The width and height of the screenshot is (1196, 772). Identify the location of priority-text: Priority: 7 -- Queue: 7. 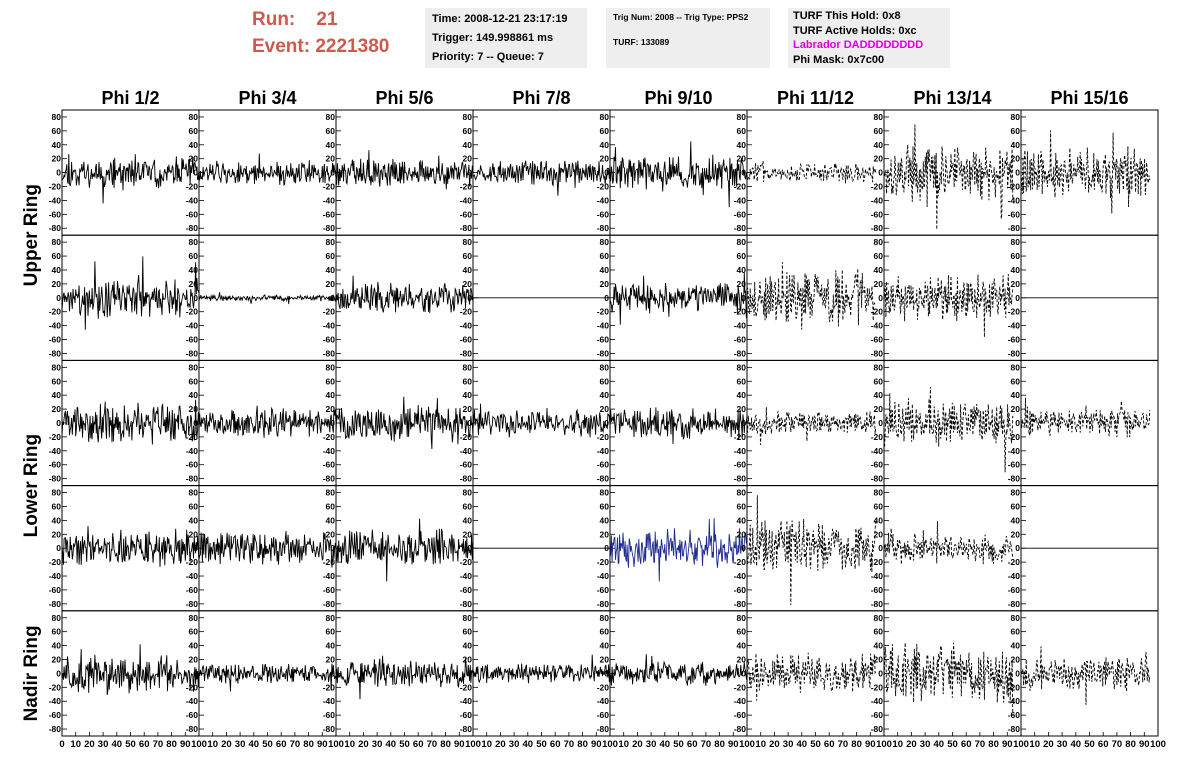
(488, 57).